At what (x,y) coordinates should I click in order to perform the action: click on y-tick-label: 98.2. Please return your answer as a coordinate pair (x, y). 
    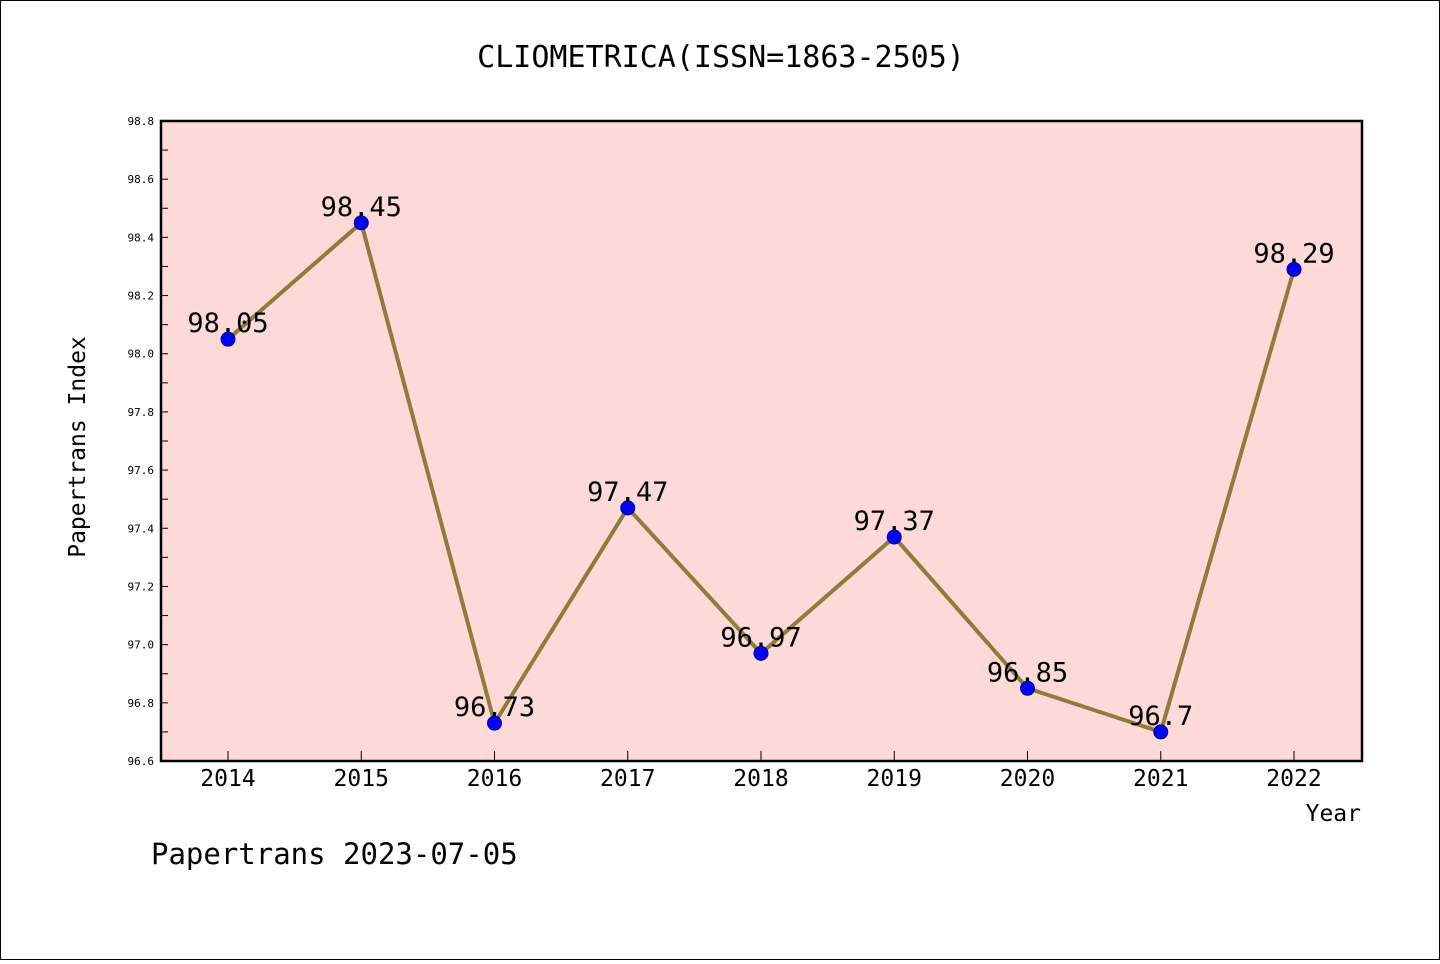
    Looking at the image, I should click on (141, 296).